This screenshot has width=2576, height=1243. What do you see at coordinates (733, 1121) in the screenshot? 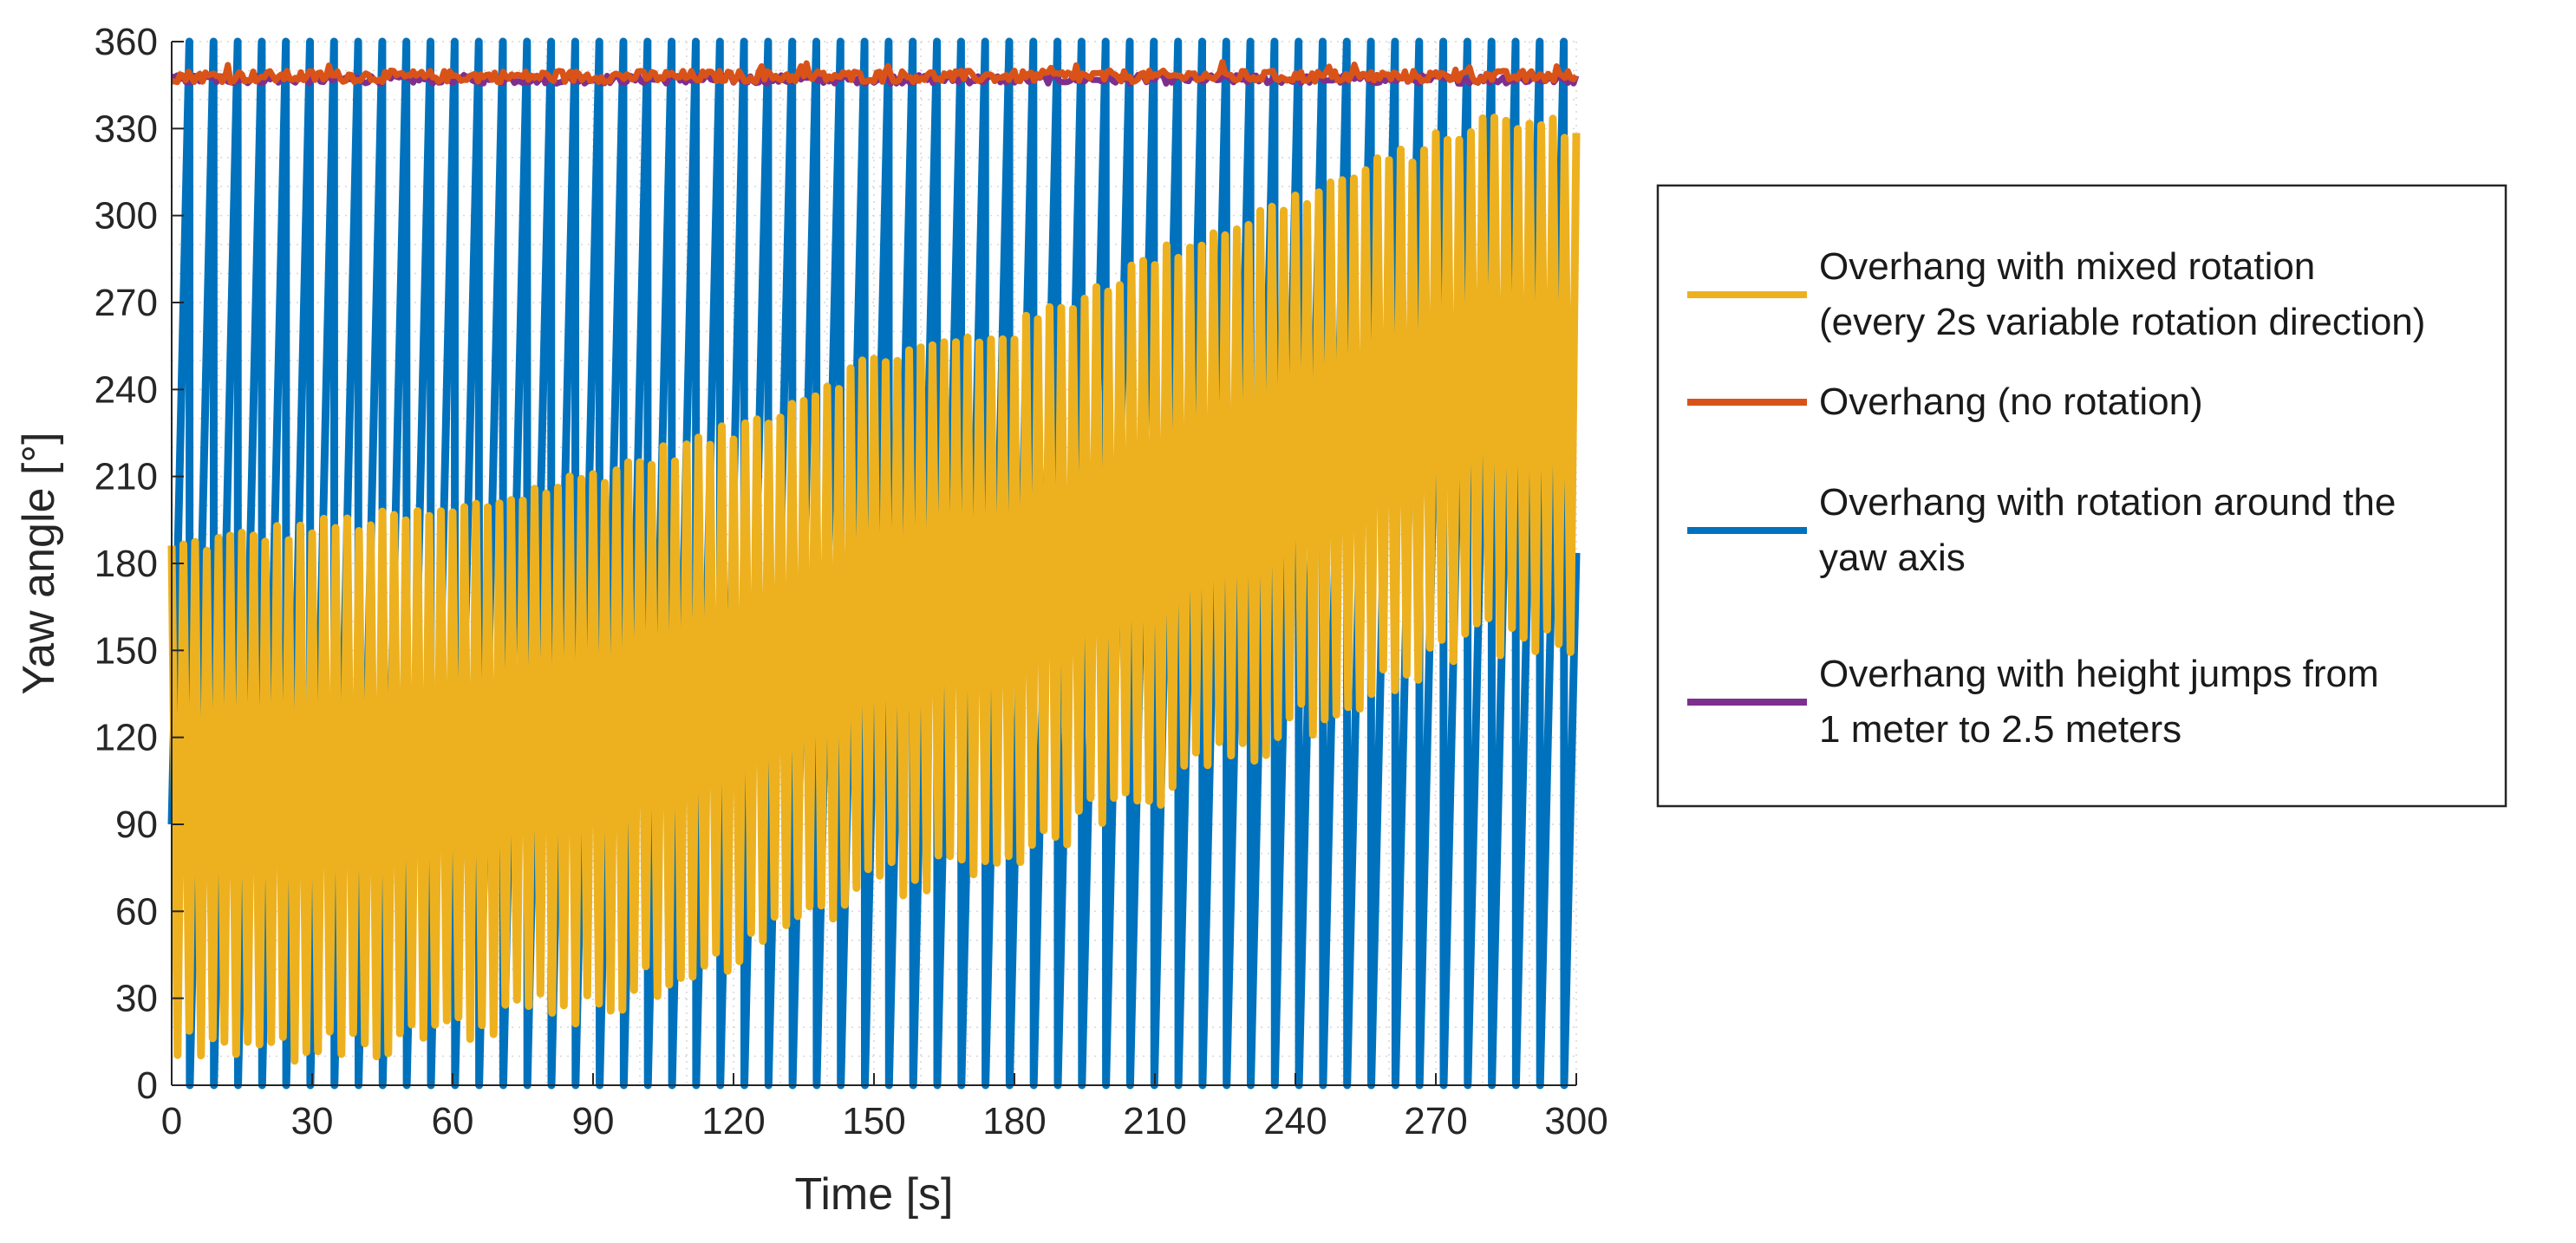
I see `x-tick-label: 120` at bounding box center [733, 1121].